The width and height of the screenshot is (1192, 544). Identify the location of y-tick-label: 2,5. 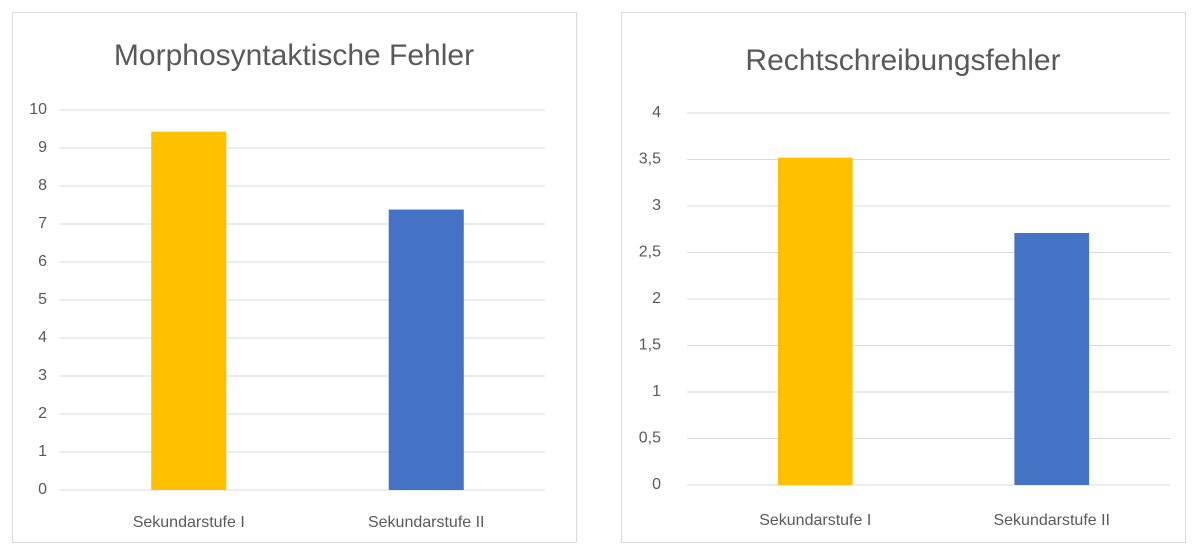
(650, 252).